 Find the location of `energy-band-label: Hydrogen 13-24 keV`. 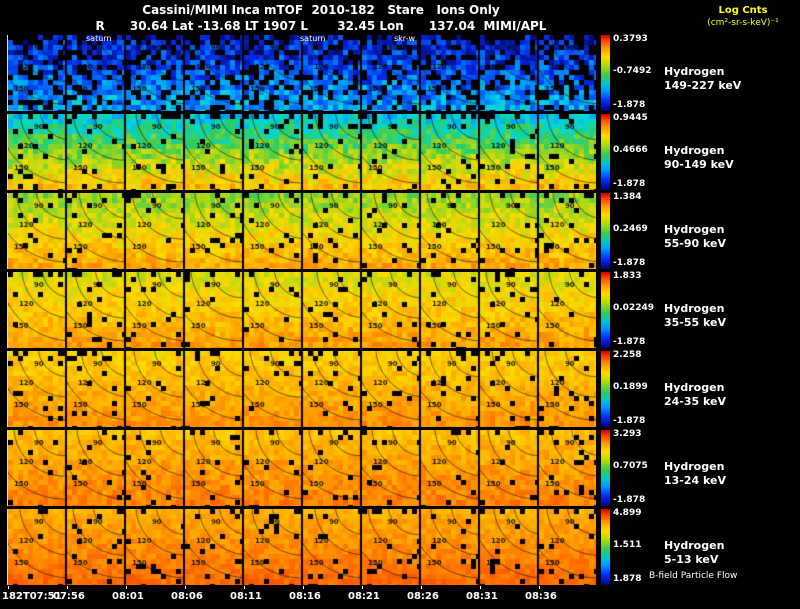

energy-band-label: Hydrogen 13-24 keV is located at coordinates (695, 474).